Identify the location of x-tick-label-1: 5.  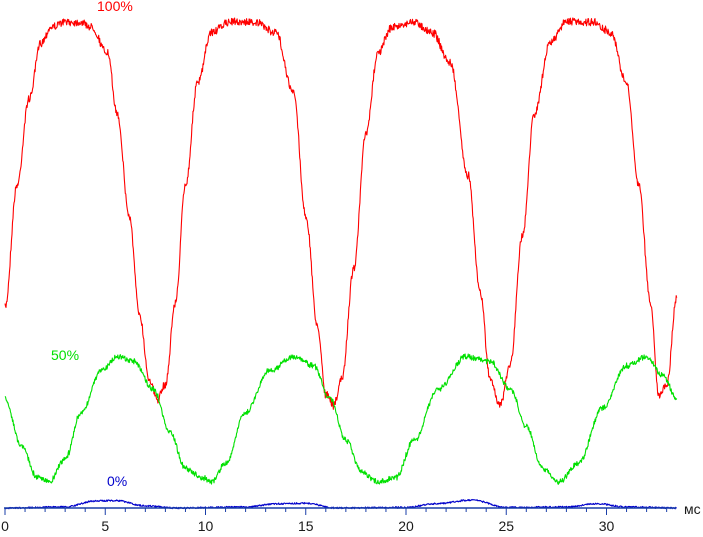
(105, 526).